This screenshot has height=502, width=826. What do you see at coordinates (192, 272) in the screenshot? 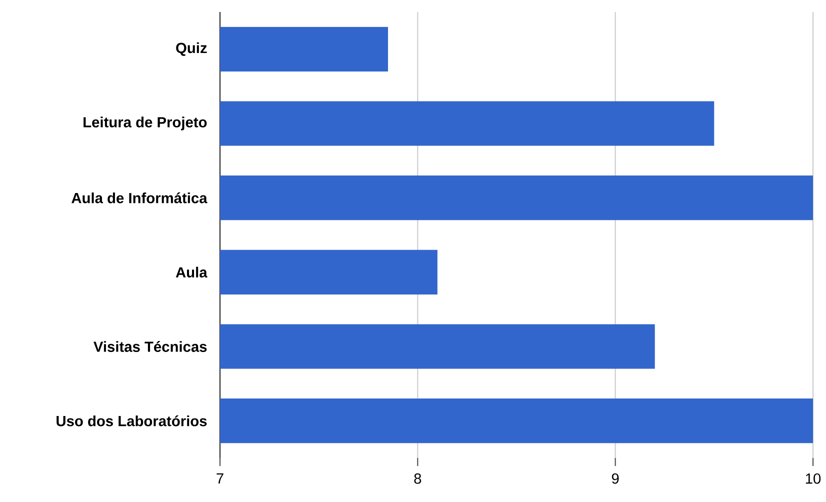
I see `y-tick-label: Aula` at bounding box center [192, 272].